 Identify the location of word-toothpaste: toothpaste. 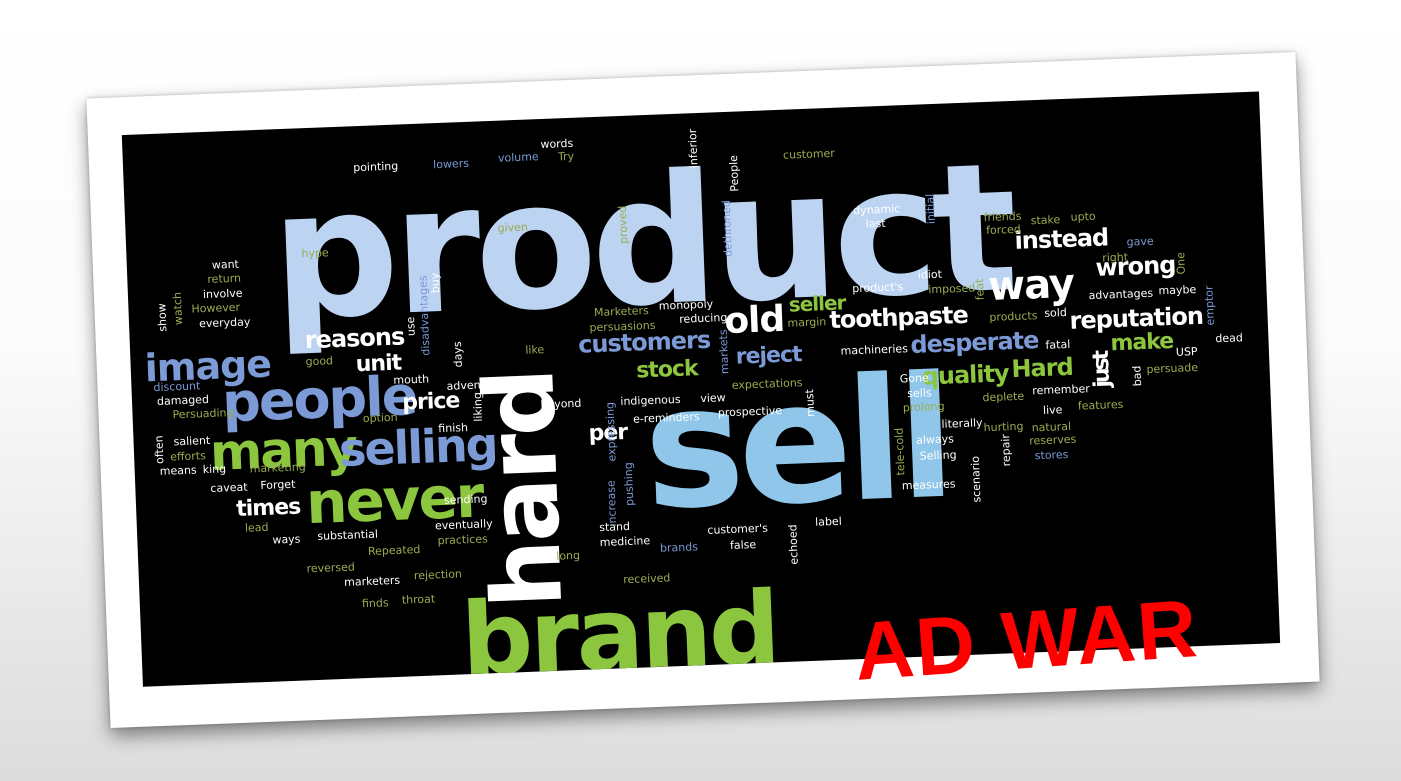
(898, 317).